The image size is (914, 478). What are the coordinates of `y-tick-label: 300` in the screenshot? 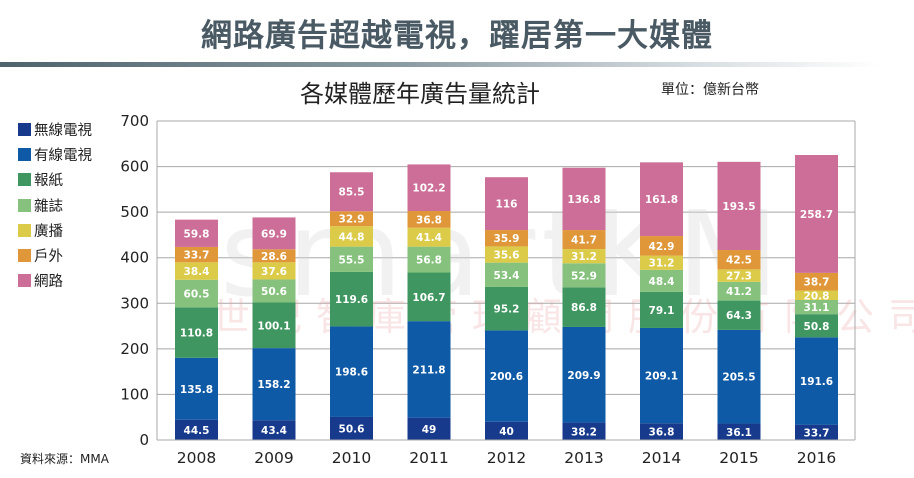 It's located at (134, 303).